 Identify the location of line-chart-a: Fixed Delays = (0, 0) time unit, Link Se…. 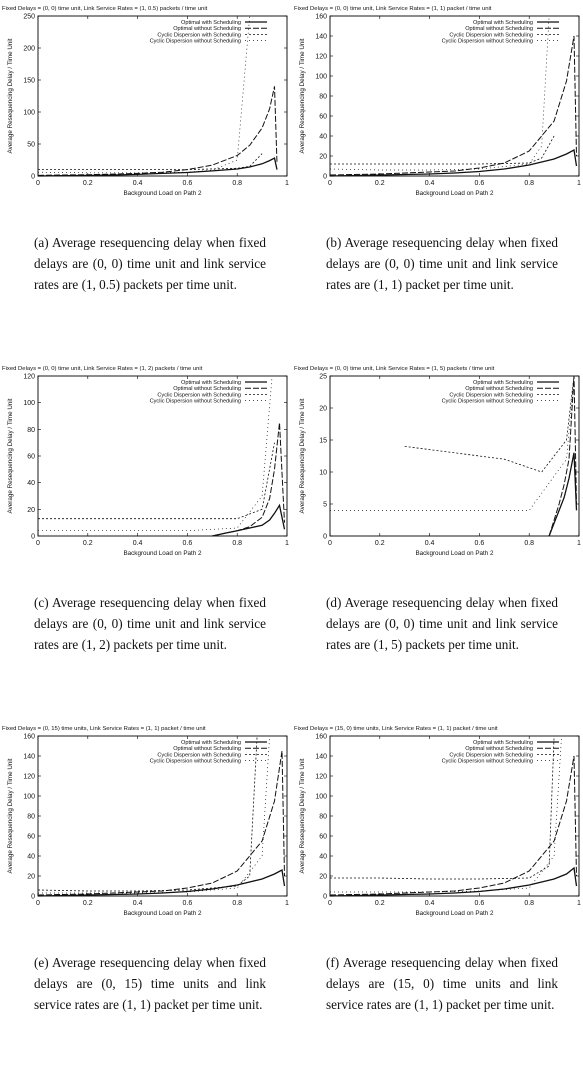
(145, 101).